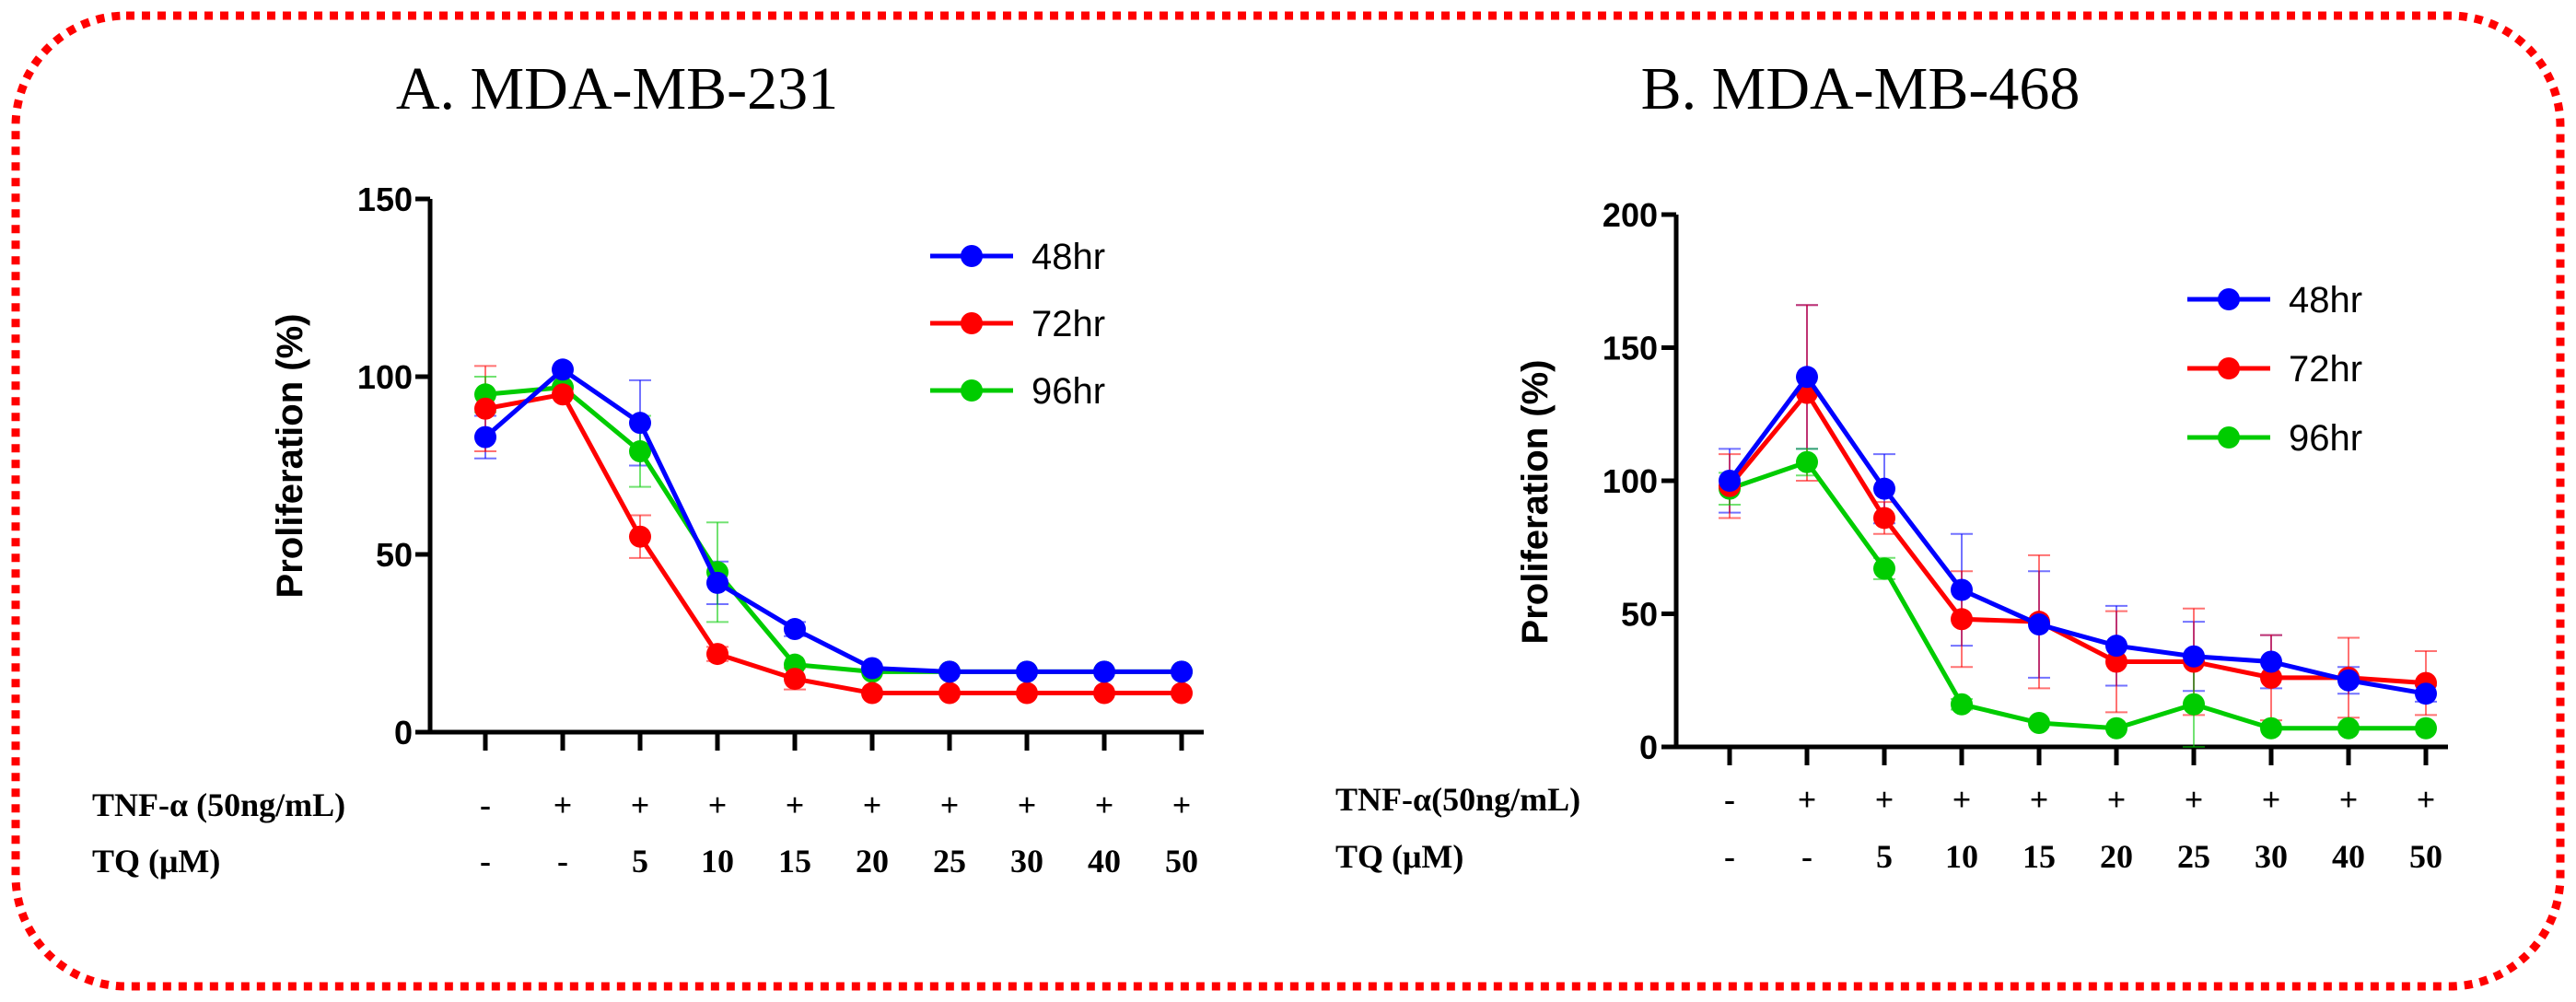 The image size is (2576, 1002). What do you see at coordinates (1457, 799) in the screenshot?
I see `row-label-tnf: TNF-α(50ng/mL)` at bounding box center [1457, 799].